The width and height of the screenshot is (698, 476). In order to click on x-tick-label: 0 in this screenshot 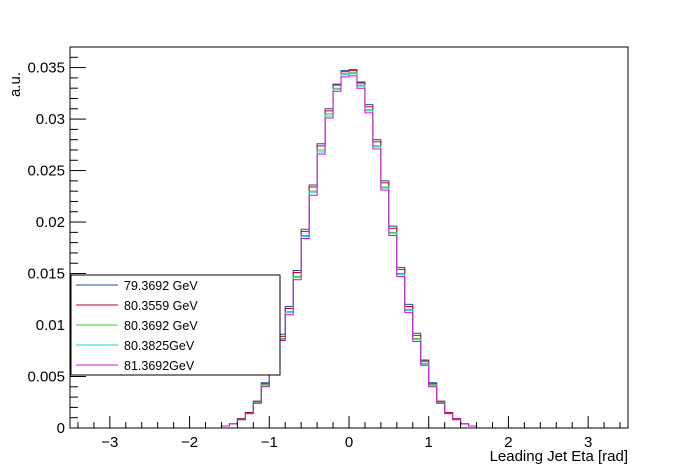, I will do `click(349, 442)`.